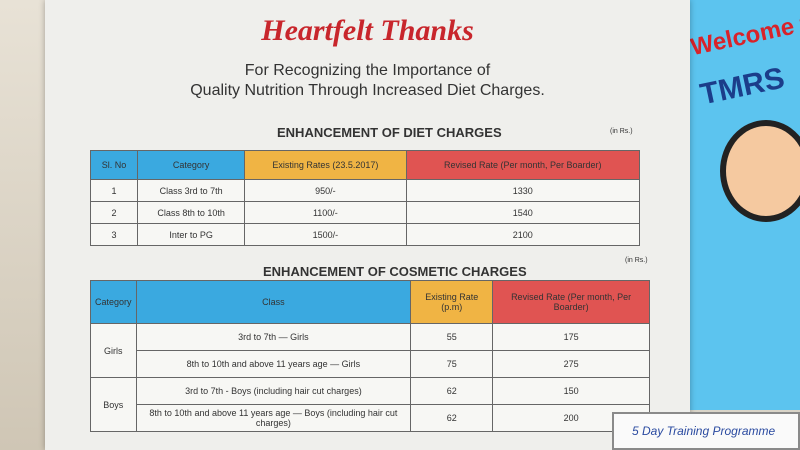 This screenshot has height=450, width=800. I want to click on cell: Class 3rd to 7th, so click(191, 190).